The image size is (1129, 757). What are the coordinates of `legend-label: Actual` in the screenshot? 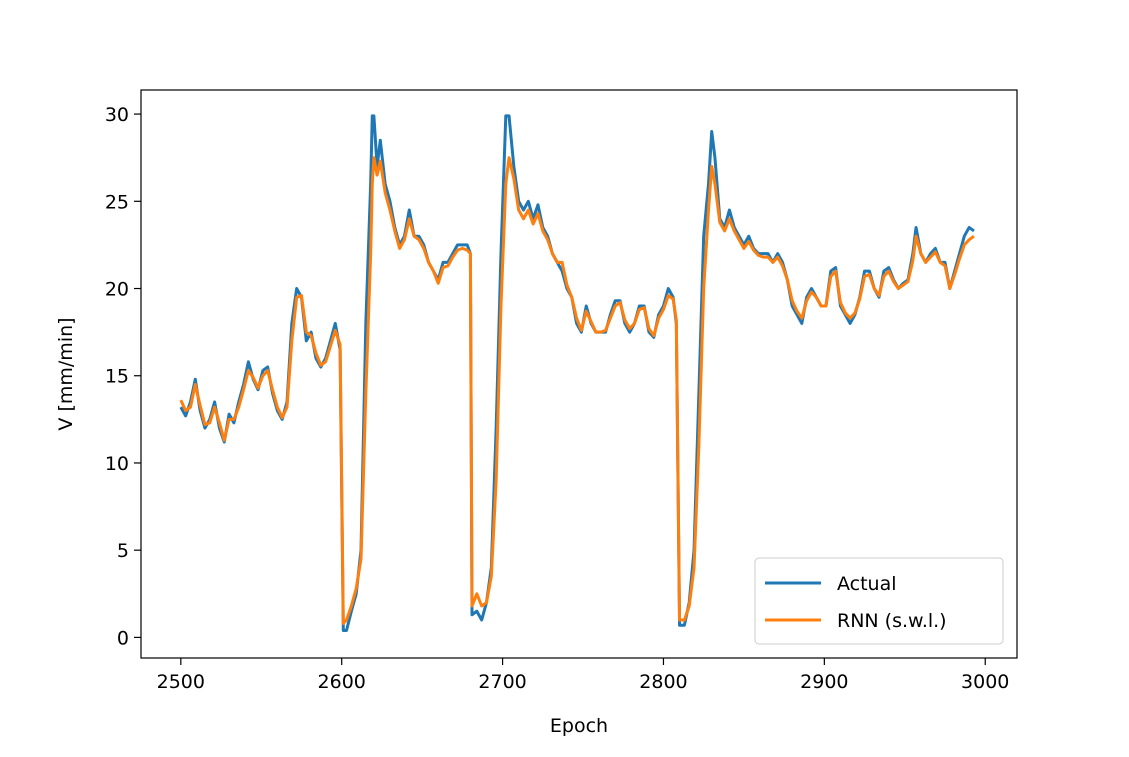 It's located at (867, 584).